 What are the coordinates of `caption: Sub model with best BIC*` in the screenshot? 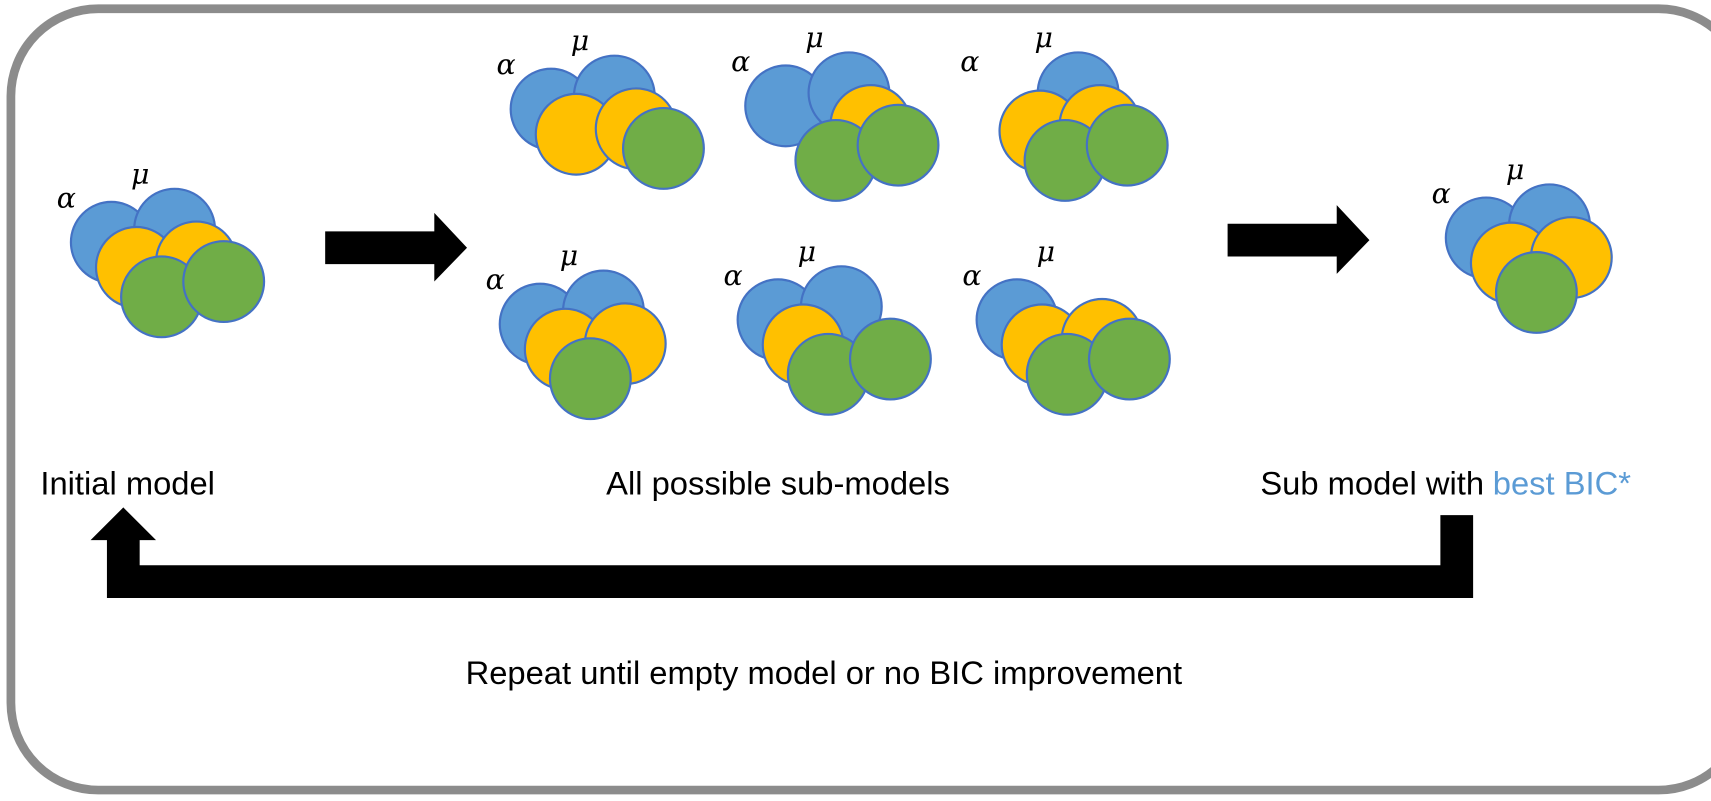 It's located at (1445, 482).